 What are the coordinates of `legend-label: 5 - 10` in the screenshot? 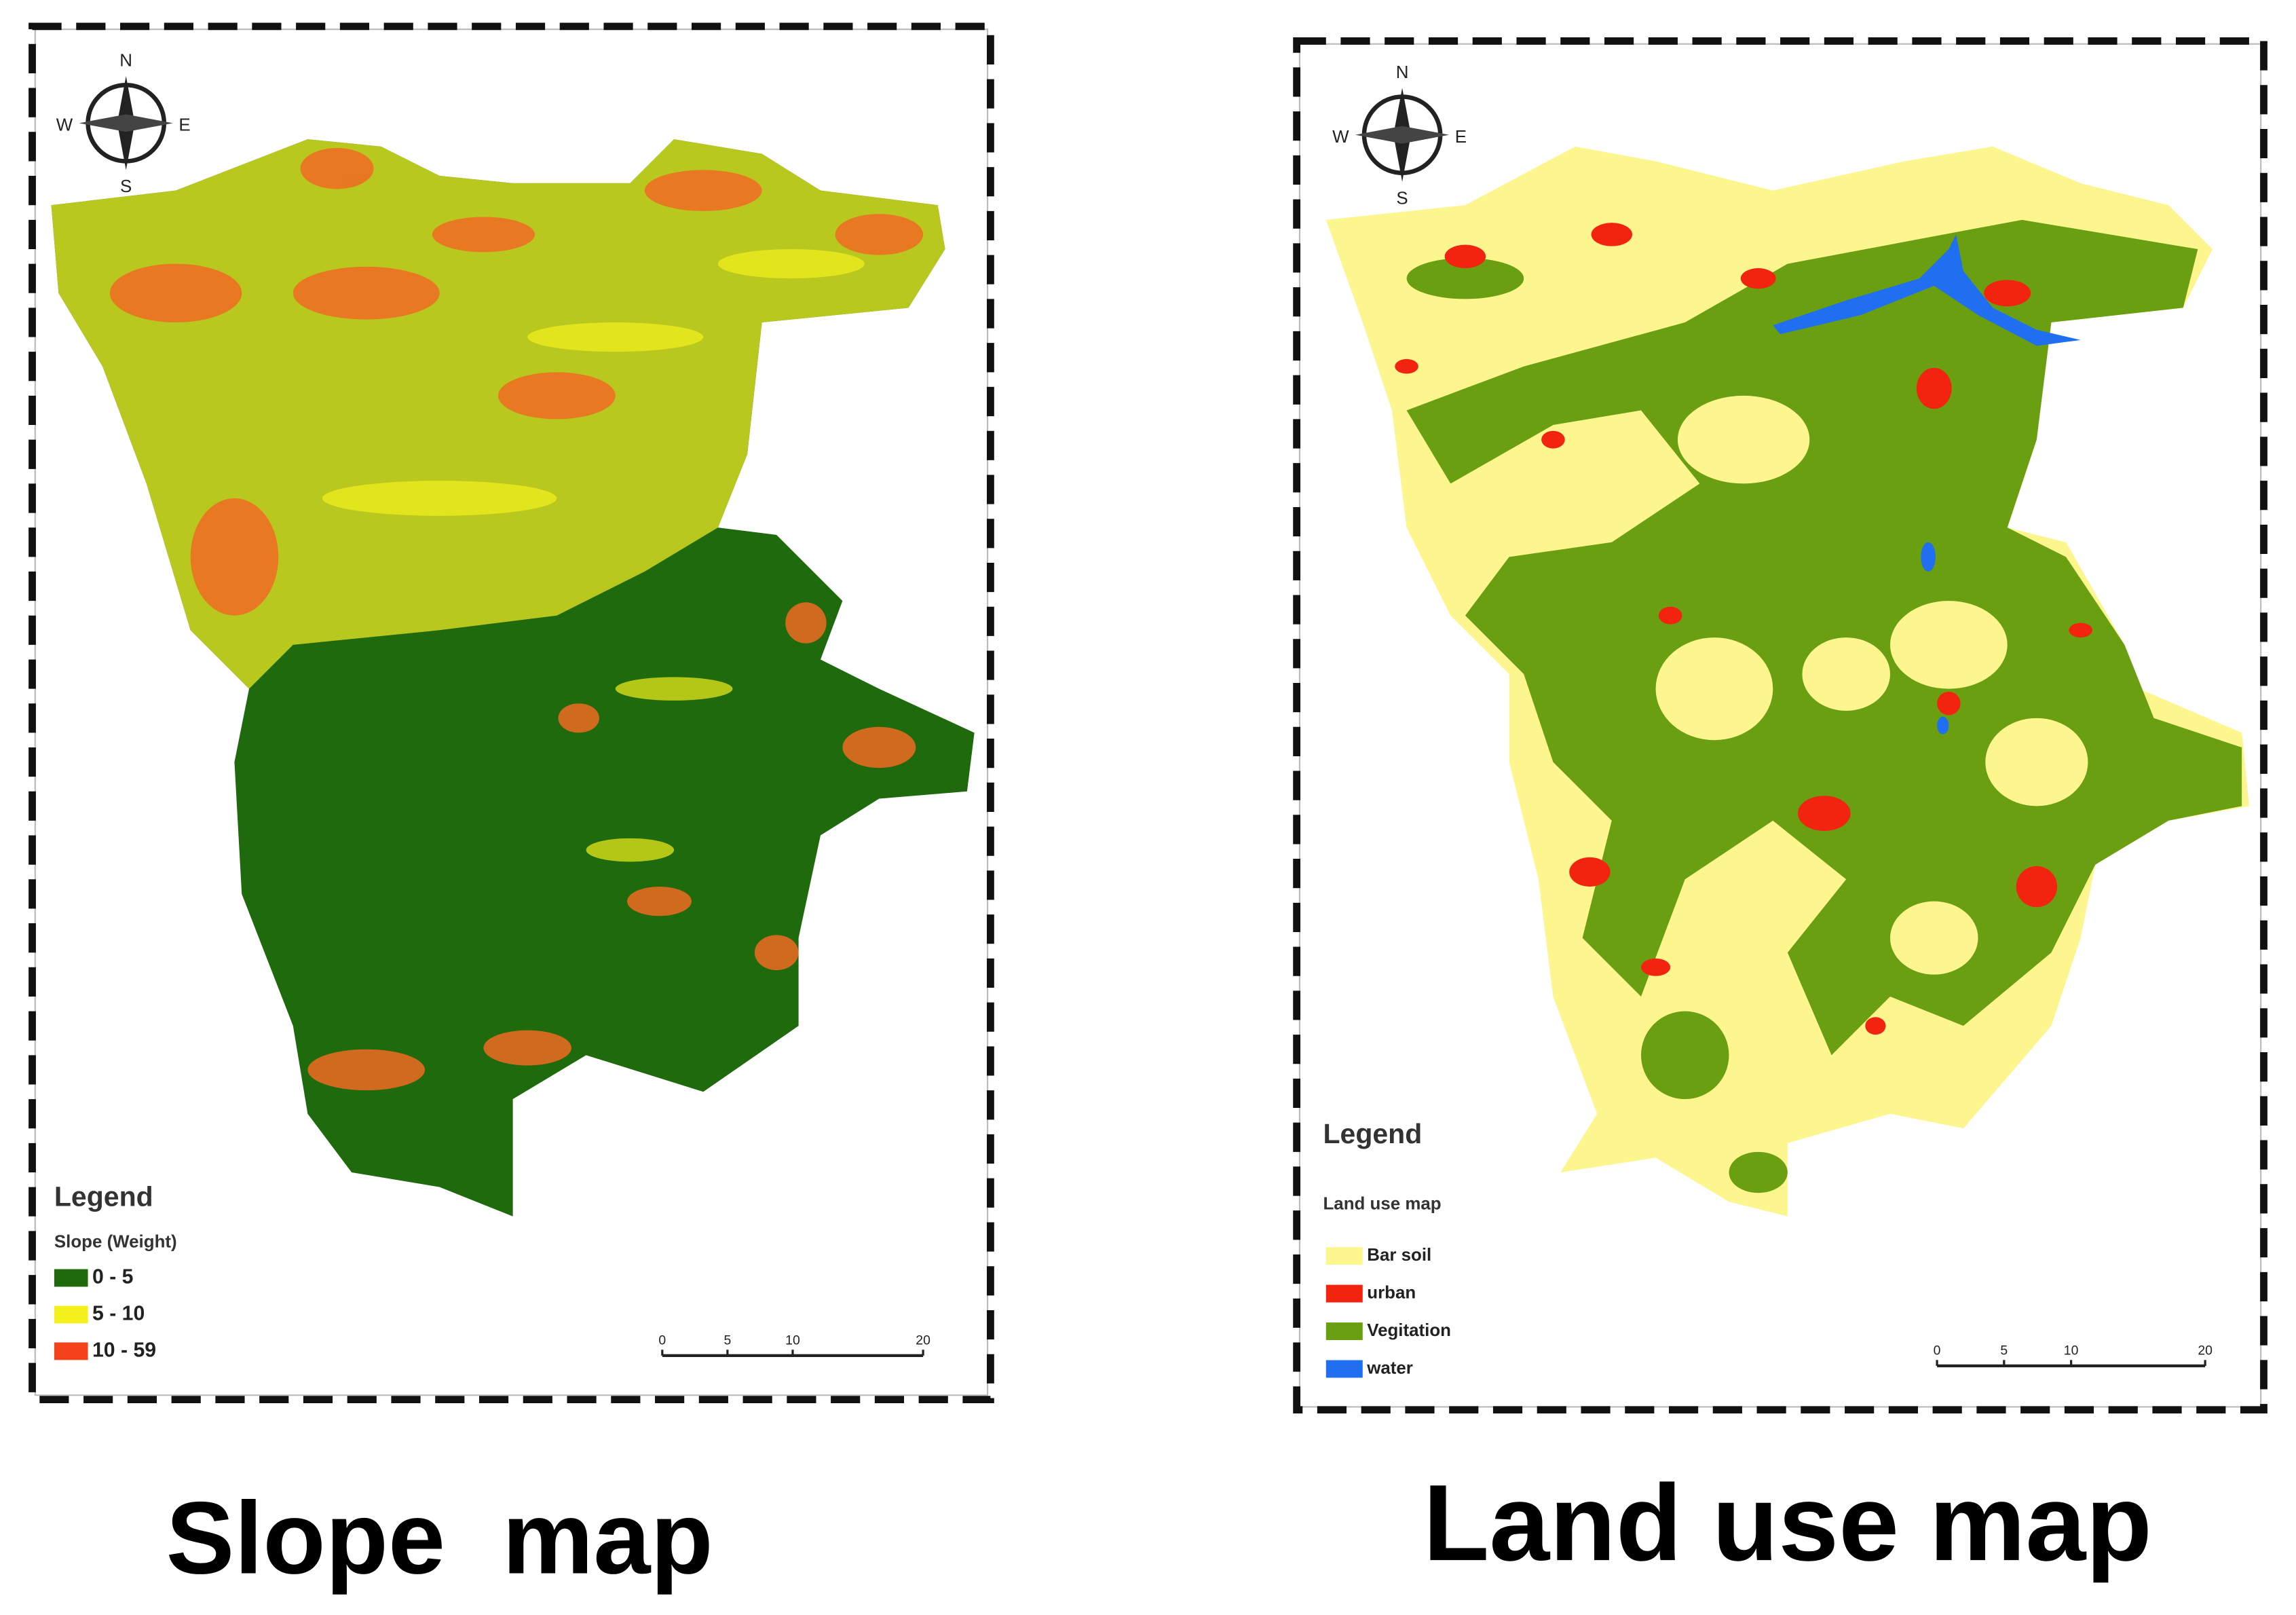 It's located at (118, 1313).